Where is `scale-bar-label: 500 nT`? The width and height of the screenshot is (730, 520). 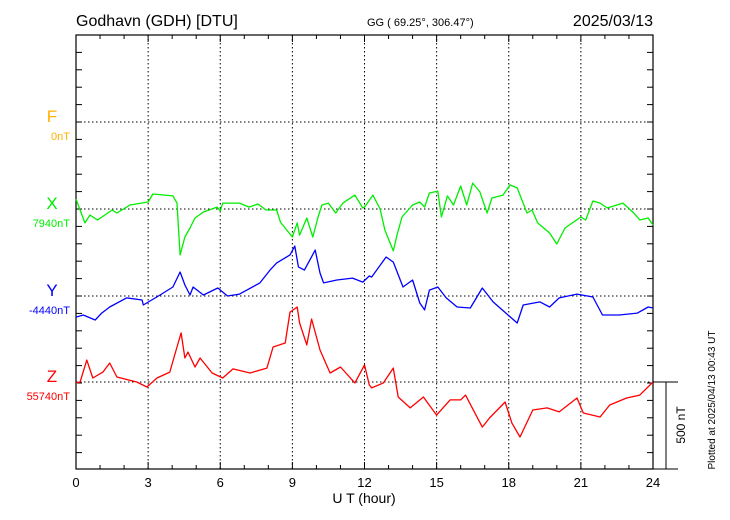 scale-bar-label: 500 nT is located at coordinates (681, 425).